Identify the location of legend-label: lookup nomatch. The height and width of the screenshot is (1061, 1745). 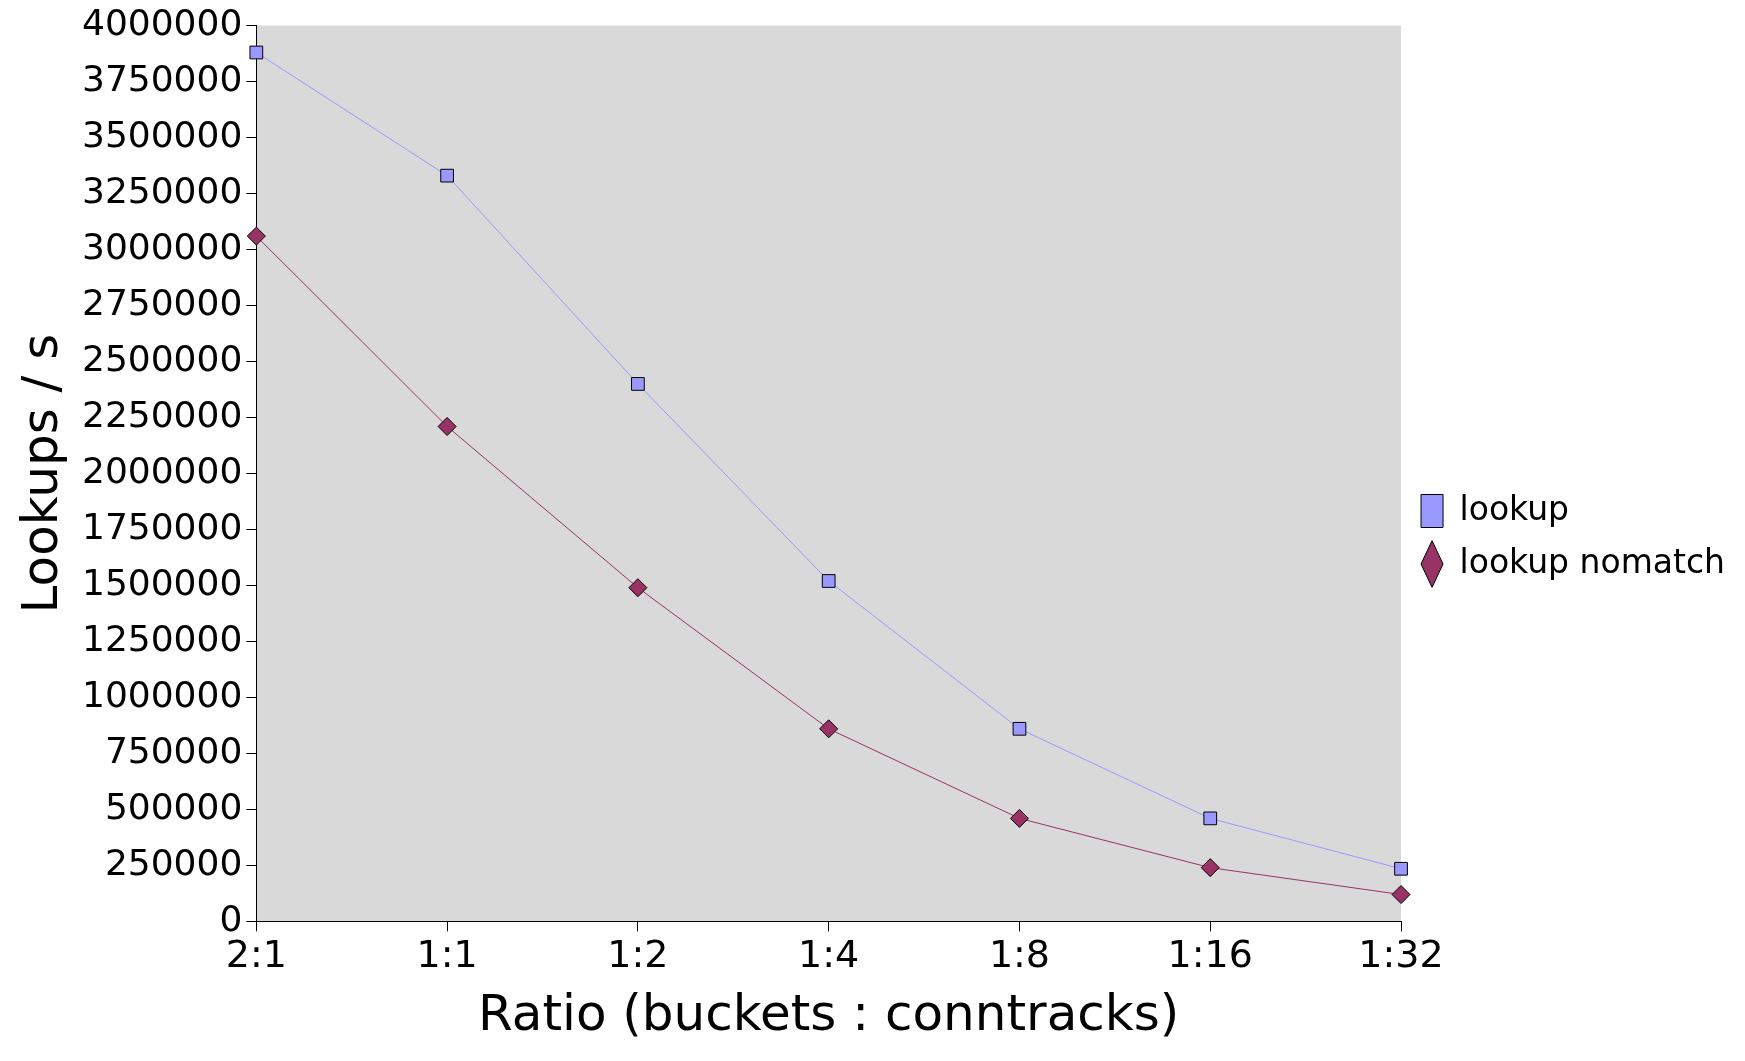
(1592, 561).